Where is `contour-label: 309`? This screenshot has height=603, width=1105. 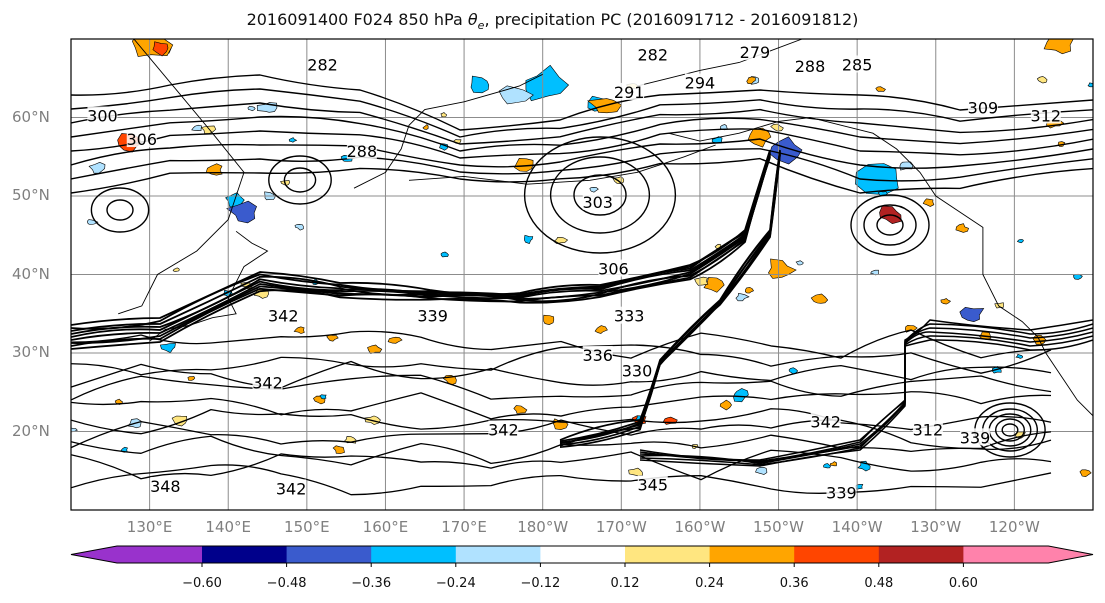
contour-label: 309 is located at coordinates (983, 108).